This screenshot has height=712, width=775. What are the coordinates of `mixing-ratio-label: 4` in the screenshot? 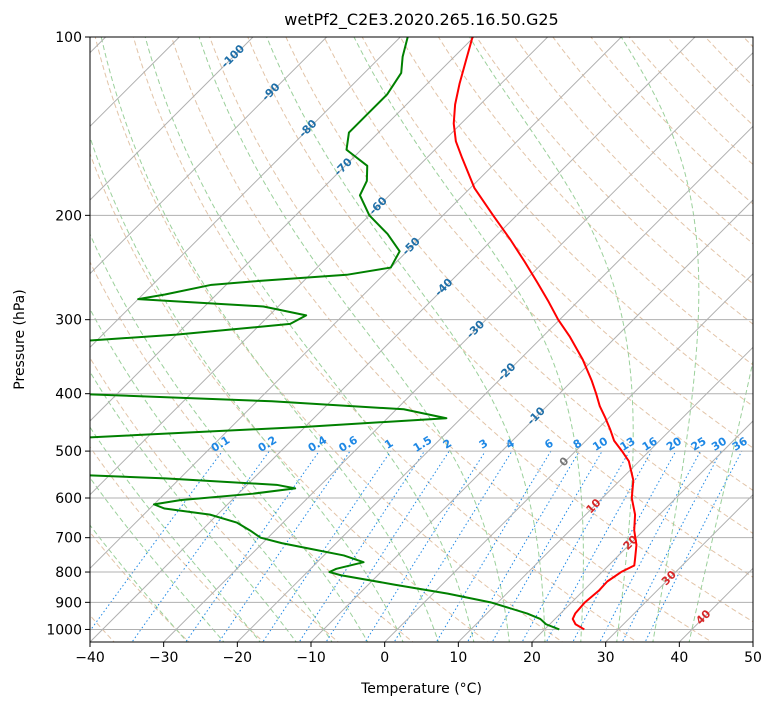 It's located at (510, 443).